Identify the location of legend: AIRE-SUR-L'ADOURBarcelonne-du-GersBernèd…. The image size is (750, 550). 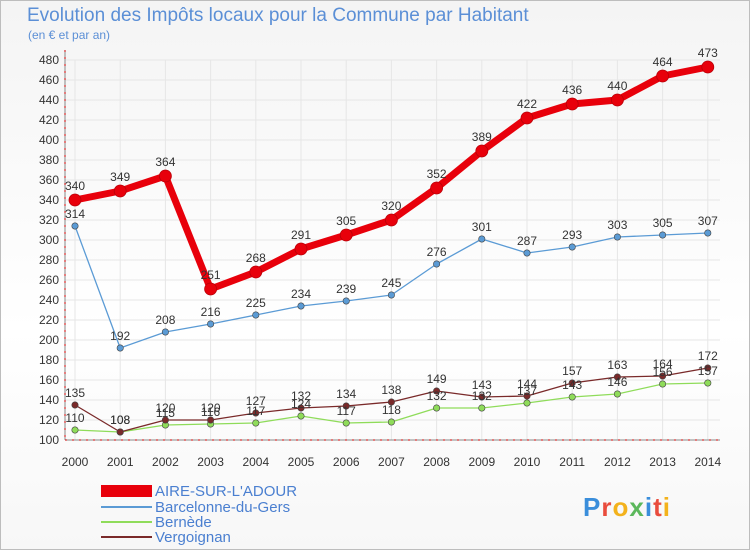
(199, 514).